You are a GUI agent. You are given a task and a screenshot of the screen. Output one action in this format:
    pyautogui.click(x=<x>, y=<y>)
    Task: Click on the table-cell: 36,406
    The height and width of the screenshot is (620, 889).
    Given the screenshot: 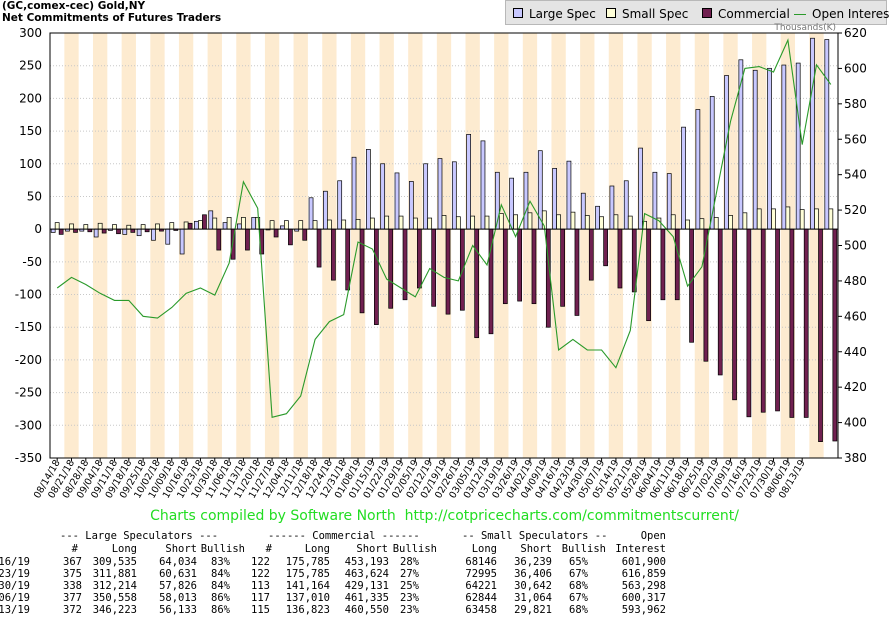 What is the action you would take?
    pyautogui.click(x=533, y=574)
    